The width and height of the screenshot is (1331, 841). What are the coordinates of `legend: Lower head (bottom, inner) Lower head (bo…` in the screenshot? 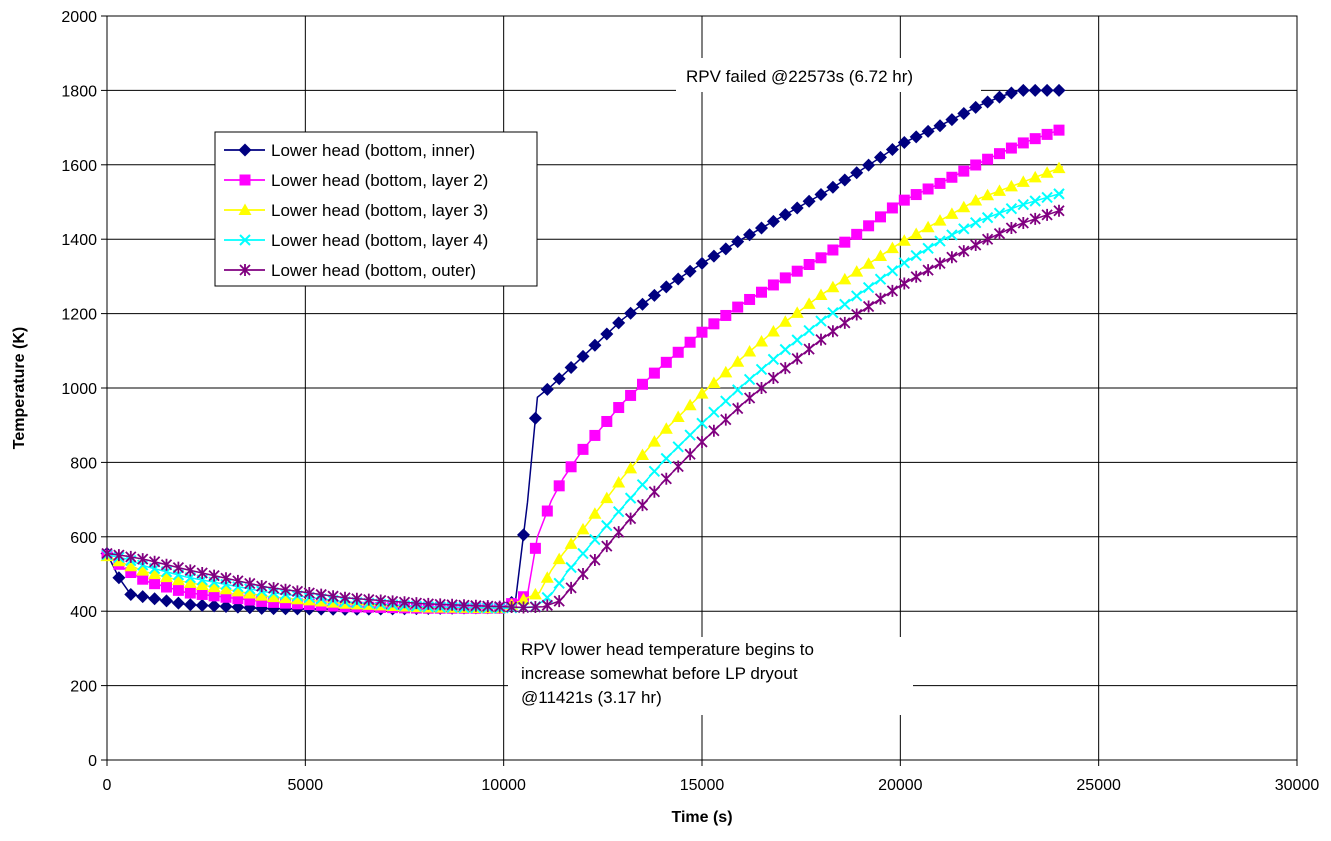 It's located at (376, 209).